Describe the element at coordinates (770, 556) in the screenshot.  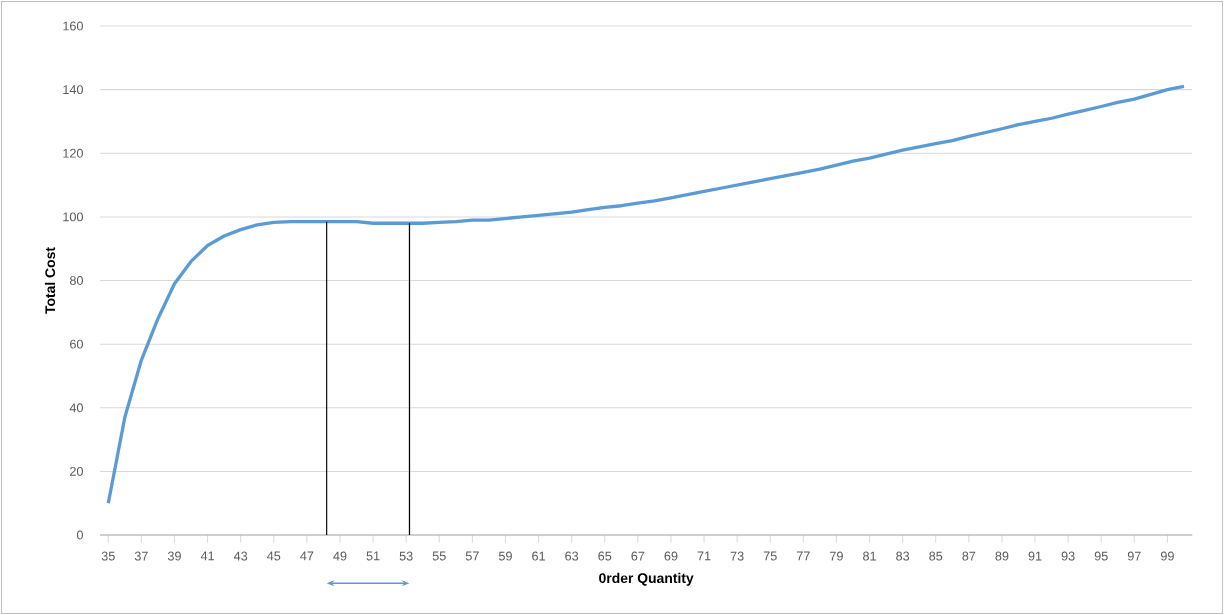
I see `x-tick-label: 75` at that location.